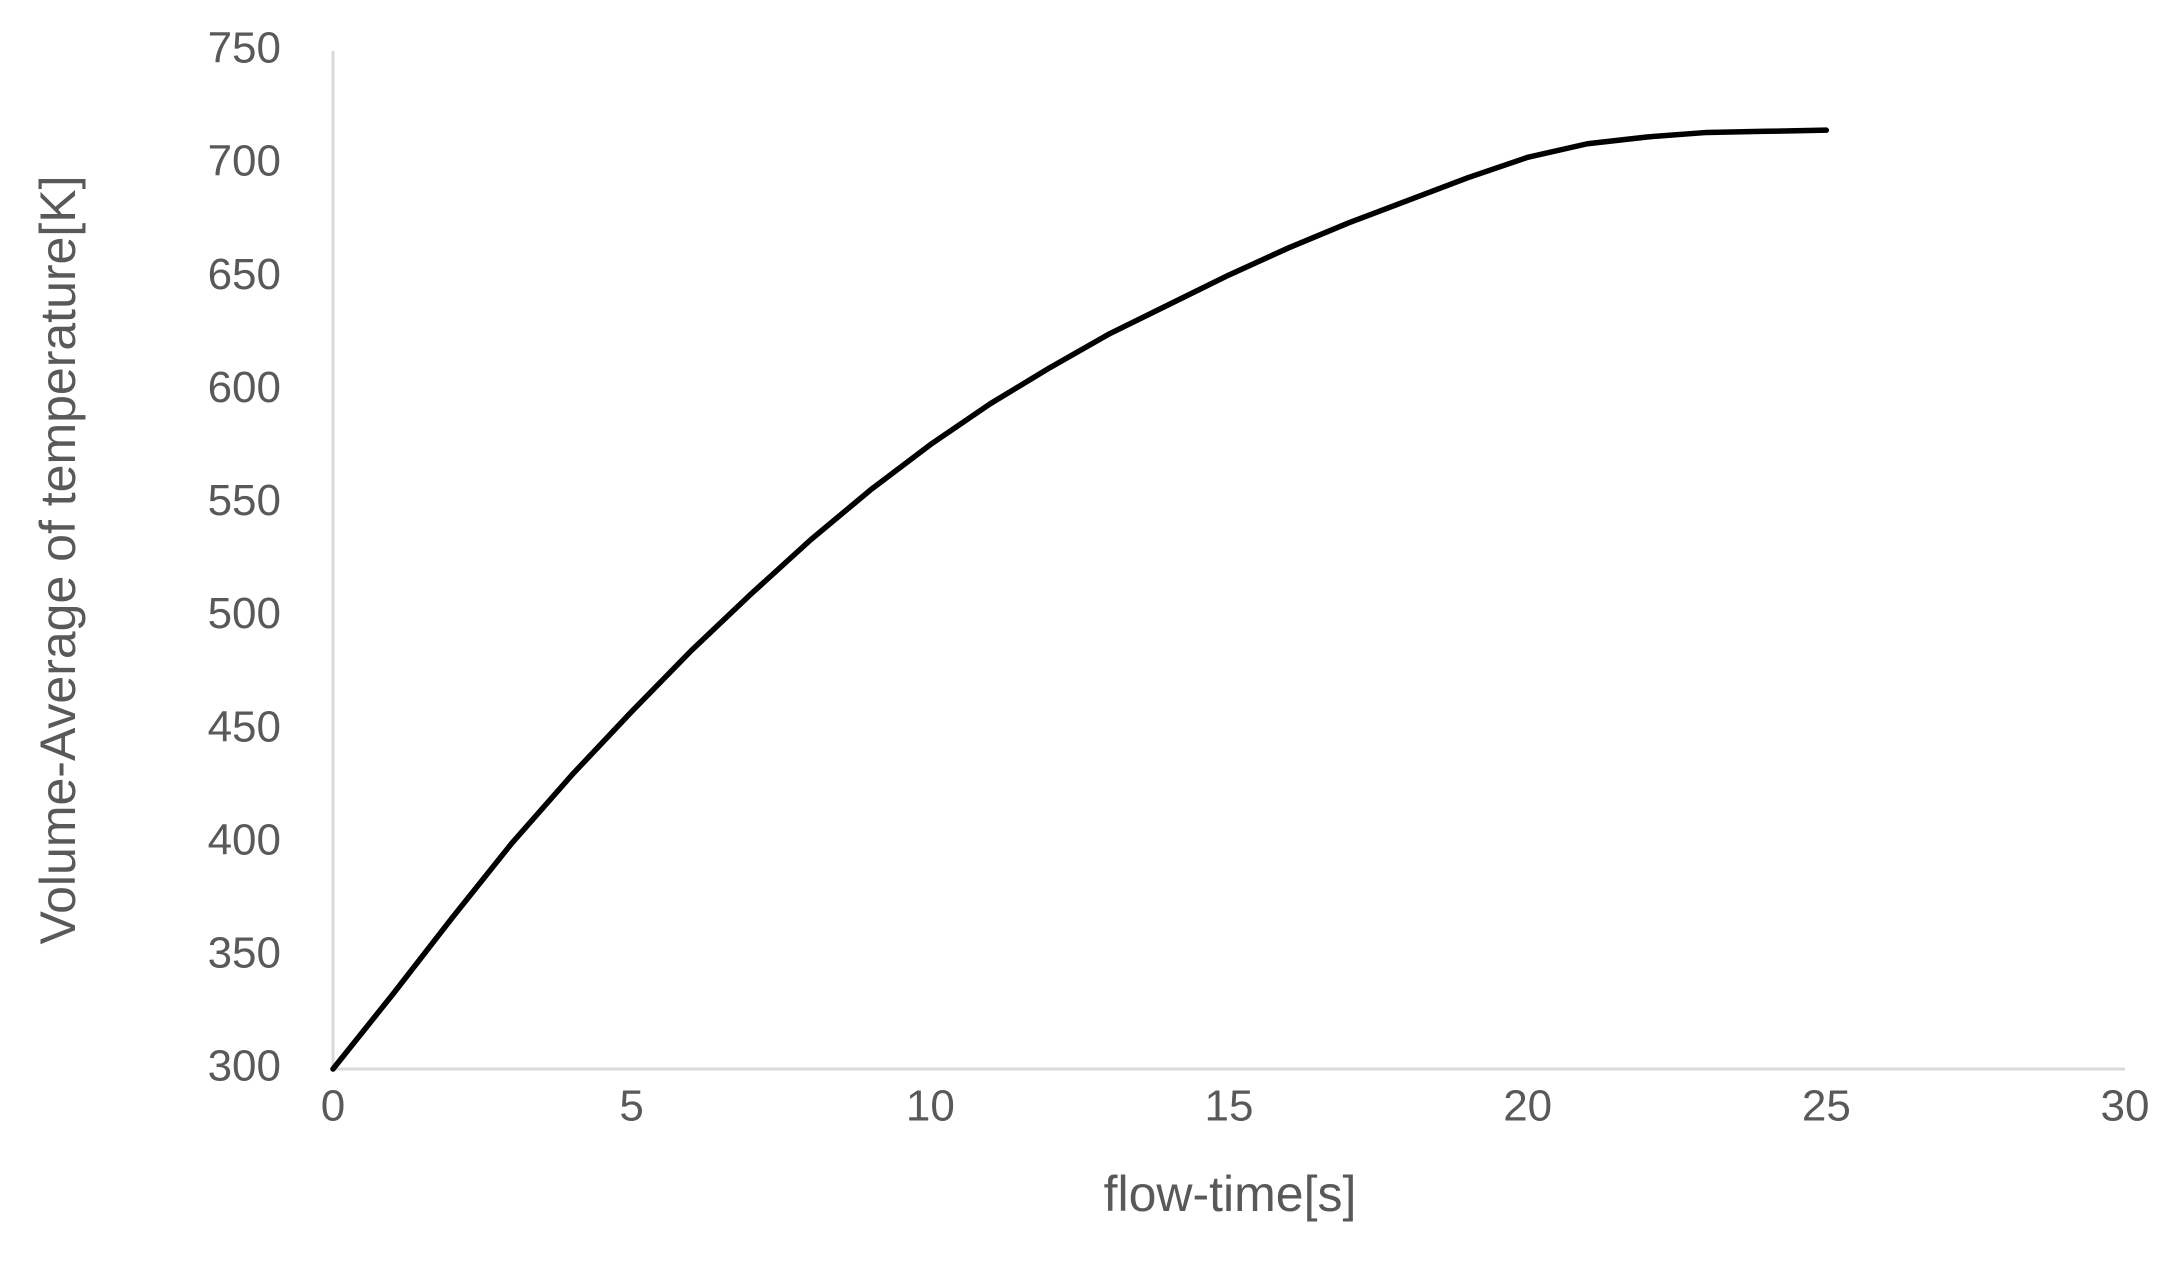 The width and height of the screenshot is (2168, 1277). Describe the element at coordinates (58, 560) in the screenshot. I see `y-axis-title: Volume-Average of temperature[K]` at that location.